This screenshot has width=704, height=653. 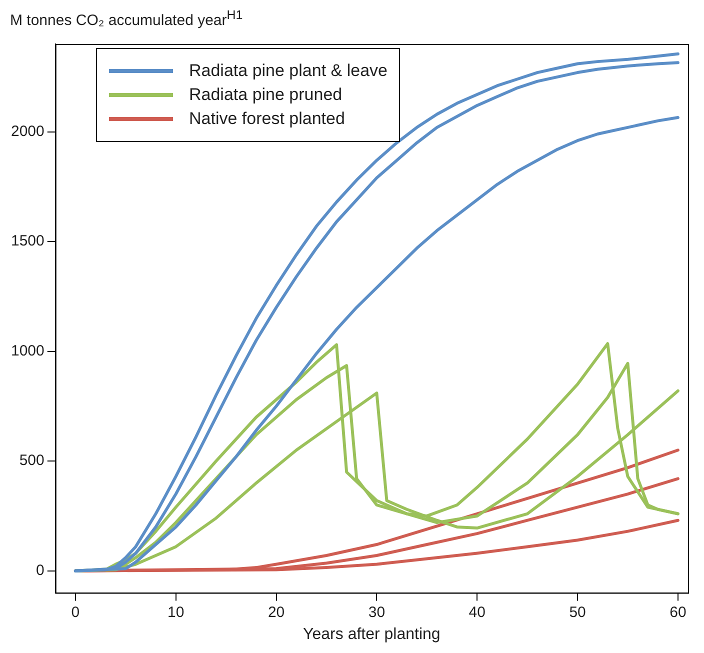 What do you see at coordinates (371, 634) in the screenshot?
I see `x-axis-title: Years after planting` at bounding box center [371, 634].